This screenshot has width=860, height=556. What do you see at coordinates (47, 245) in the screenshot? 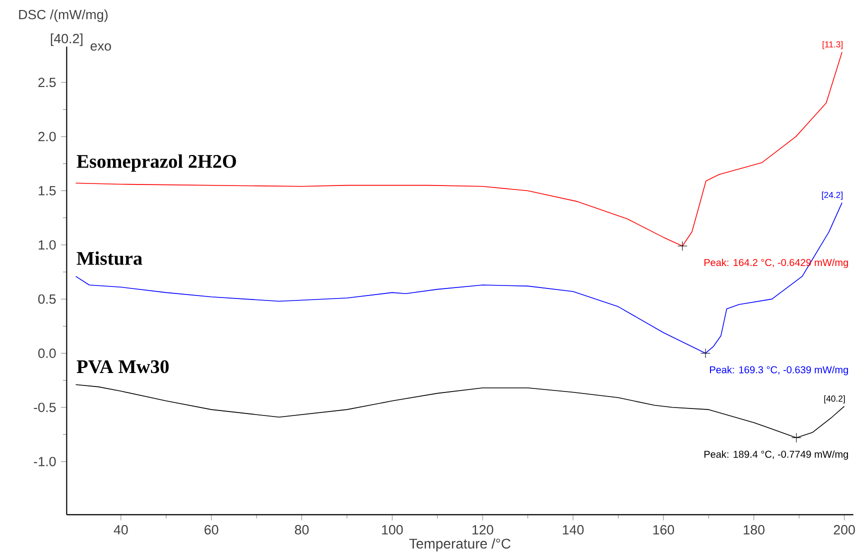
I see `y-tick-label: 1.0` at bounding box center [47, 245].